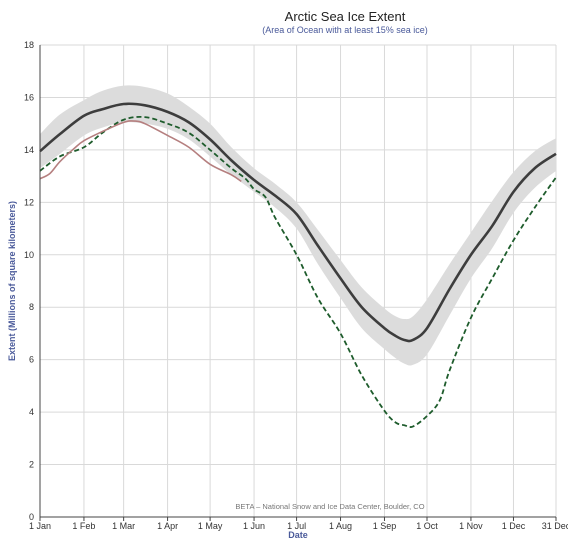 This screenshot has height=547, width=568. What do you see at coordinates (40, 526) in the screenshot?
I see `x-tick-label: 1 Jan` at bounding box center [40, 526].